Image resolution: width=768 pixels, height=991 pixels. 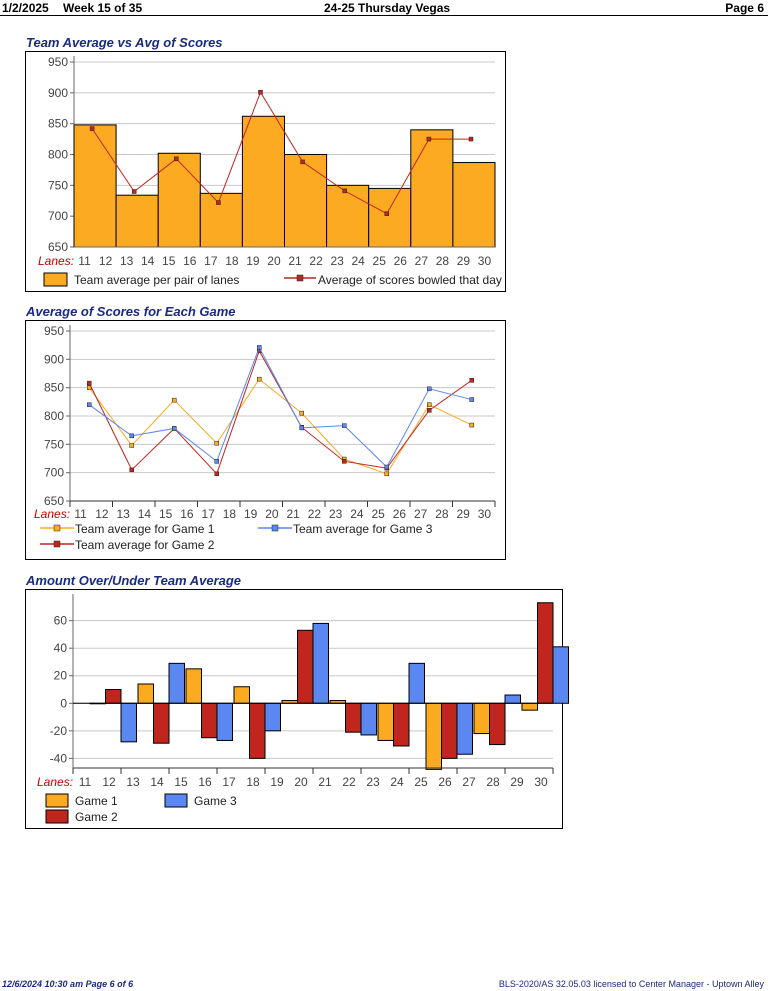 What do you see at coordinates (58, 247) in the screenshot?
I see `y-tick-label: 650` at bounding box center [58, 247].